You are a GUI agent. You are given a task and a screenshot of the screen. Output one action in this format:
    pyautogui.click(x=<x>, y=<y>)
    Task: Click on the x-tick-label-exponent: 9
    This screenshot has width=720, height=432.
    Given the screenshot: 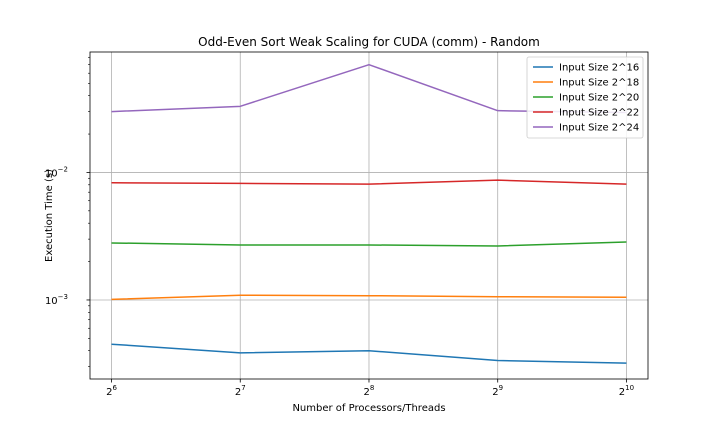 What is the action you would take?
    pyautogui.click(x=501, y=388)
    